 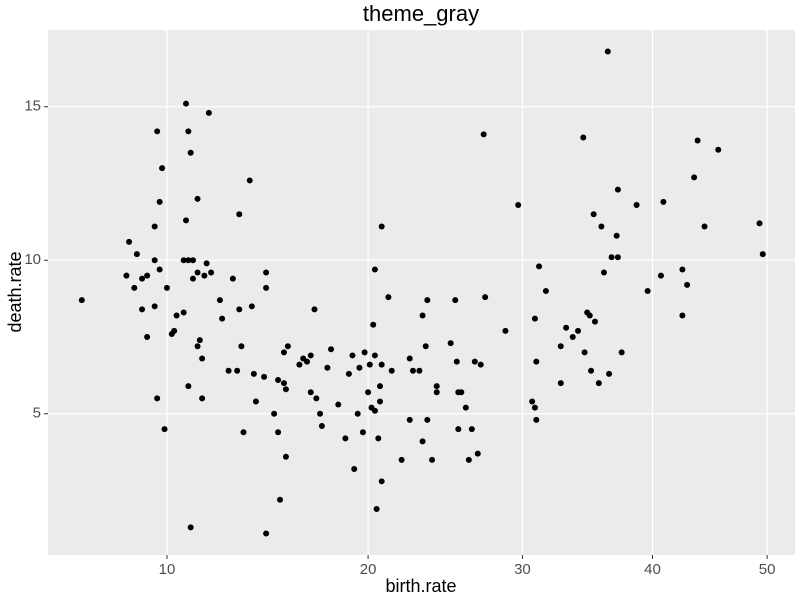 I want to click on x-tick-label: 10, so click(x=167, y=569).